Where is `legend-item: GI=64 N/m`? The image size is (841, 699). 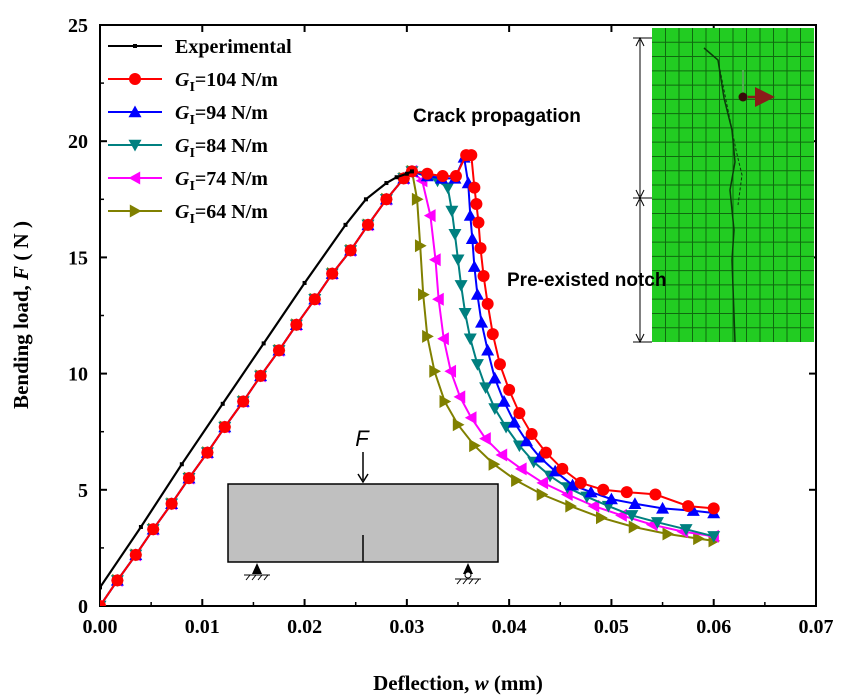 legend-item: GI=64 N/m is located at coordinates (188, 214).